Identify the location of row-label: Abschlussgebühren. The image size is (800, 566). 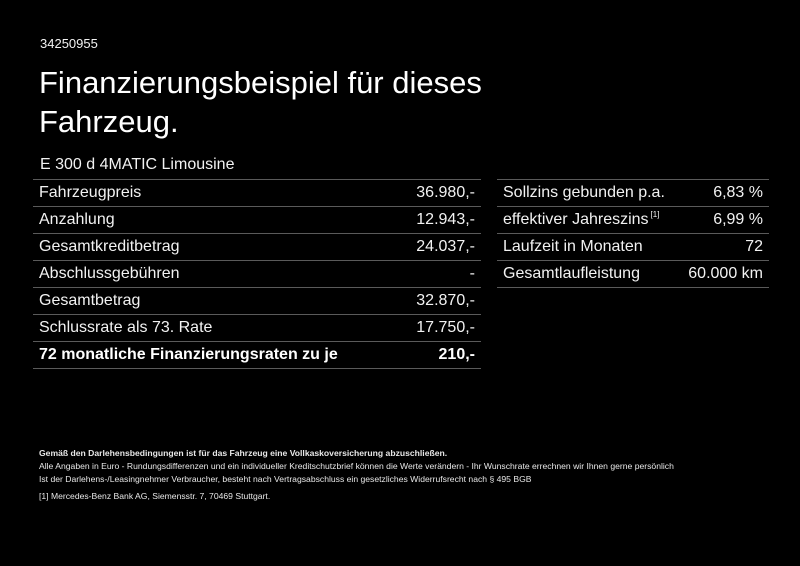
(215, 274).